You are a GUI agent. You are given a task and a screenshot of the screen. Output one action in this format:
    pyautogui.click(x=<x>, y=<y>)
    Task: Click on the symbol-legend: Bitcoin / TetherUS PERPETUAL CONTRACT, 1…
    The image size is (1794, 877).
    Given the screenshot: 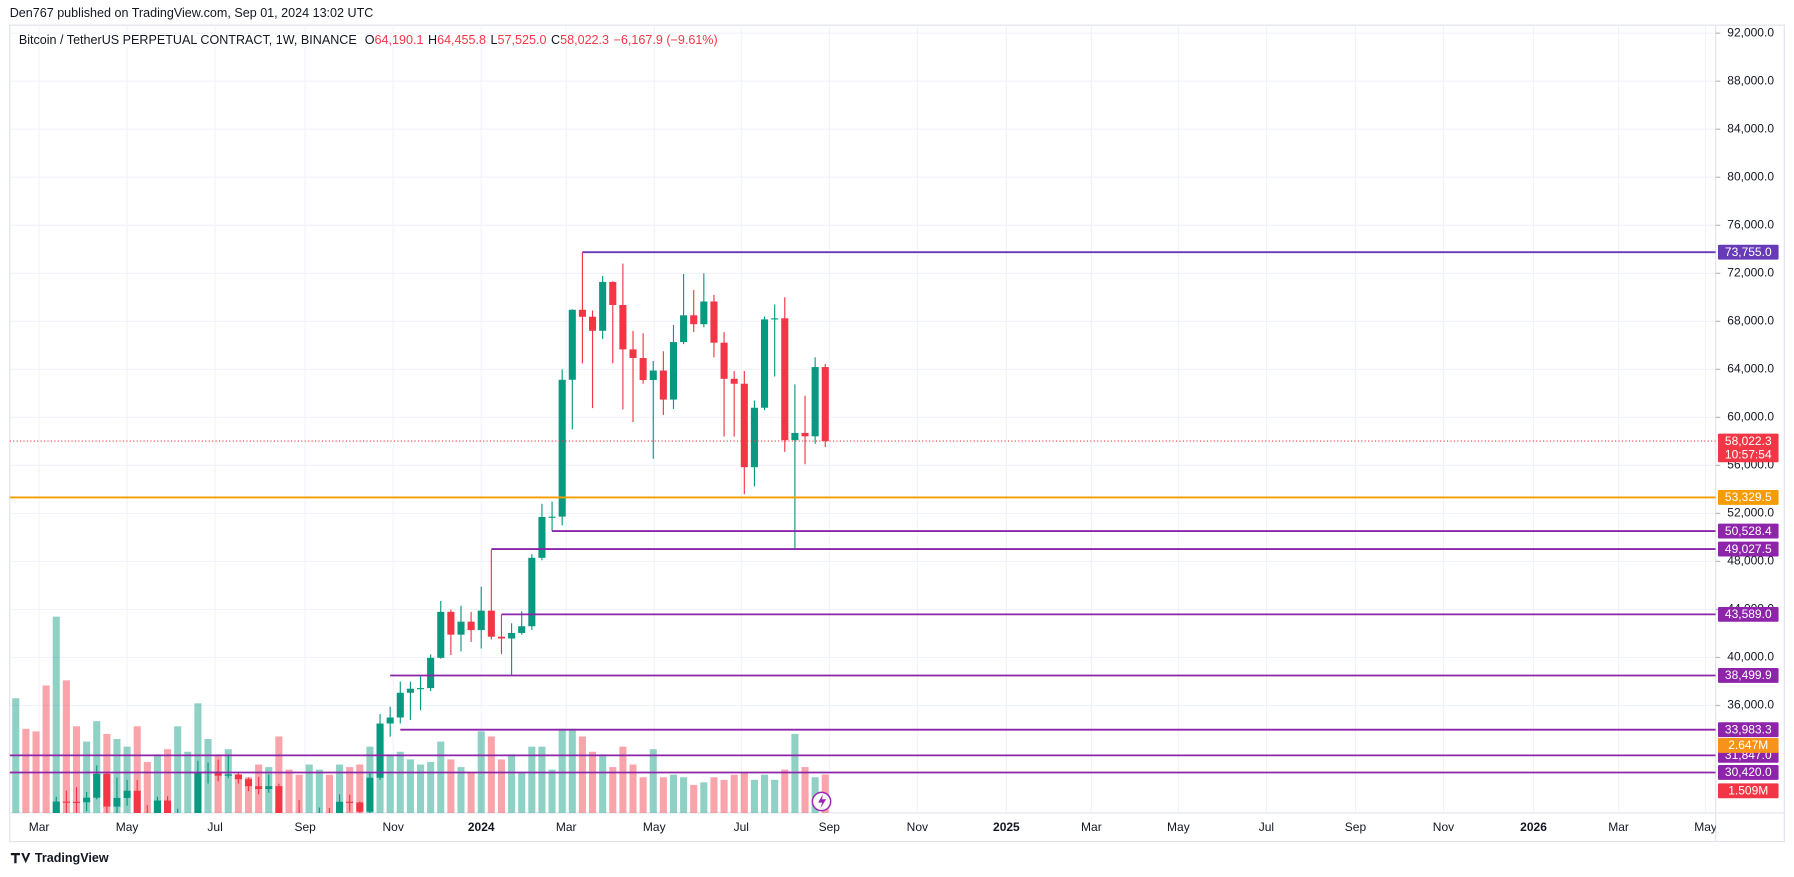 What is the action you would take?
    pyautogui.click(x=368, y=40)
    